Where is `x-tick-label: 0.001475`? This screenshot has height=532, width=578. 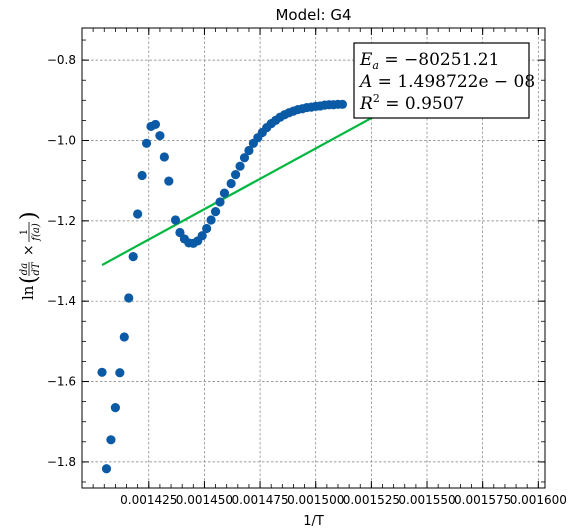
x-tick-label: 0.001475 is located at coordinates (259, 500).